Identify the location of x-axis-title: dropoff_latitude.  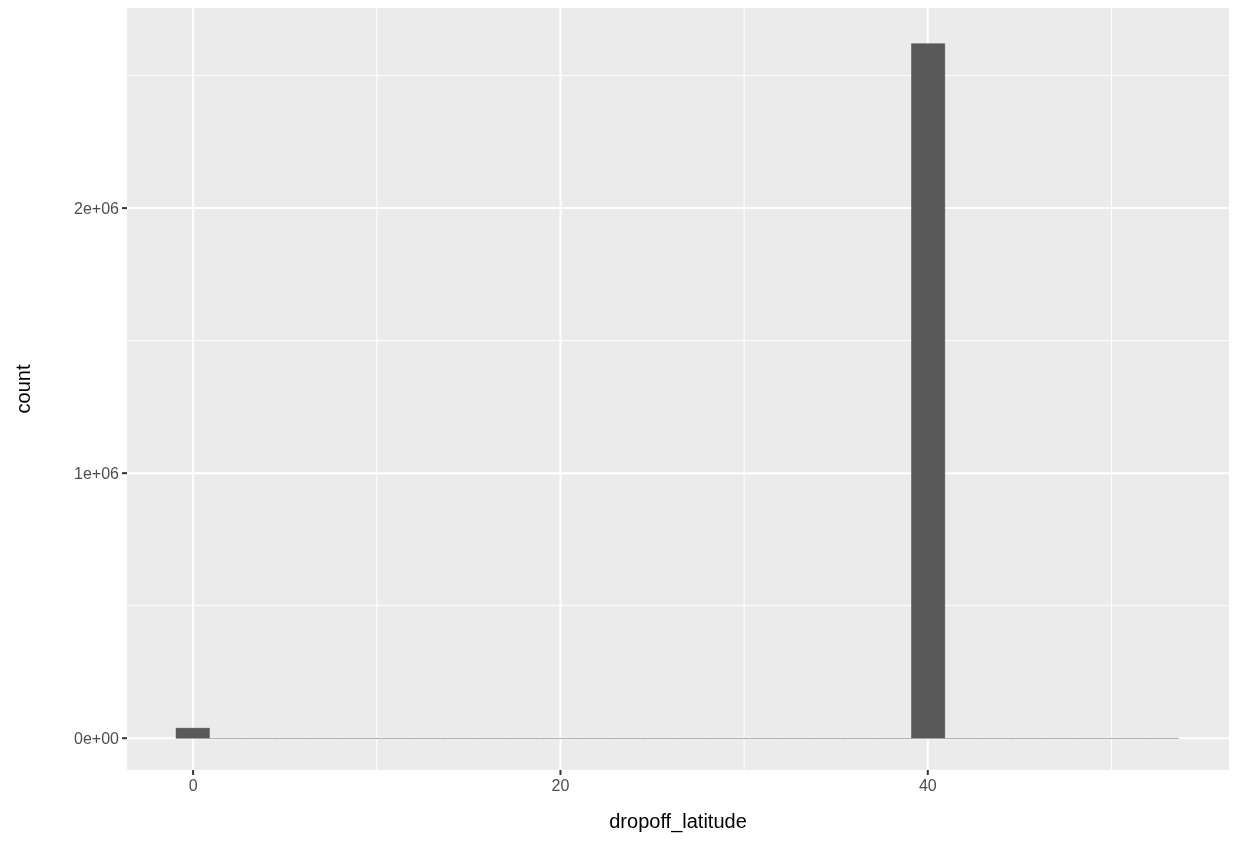
(678, 821).